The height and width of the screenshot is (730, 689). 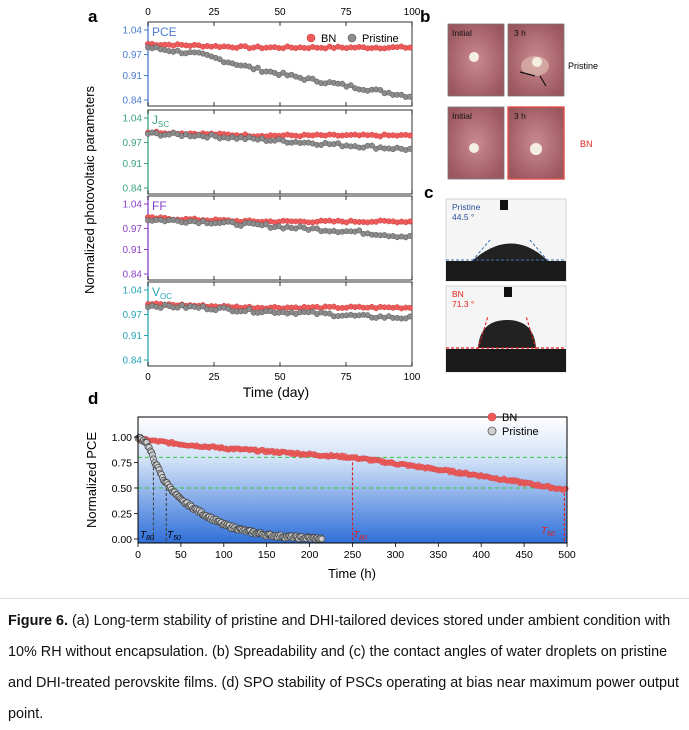 I want to click on d-legend-bn-marker, so click(x=492, y=417).